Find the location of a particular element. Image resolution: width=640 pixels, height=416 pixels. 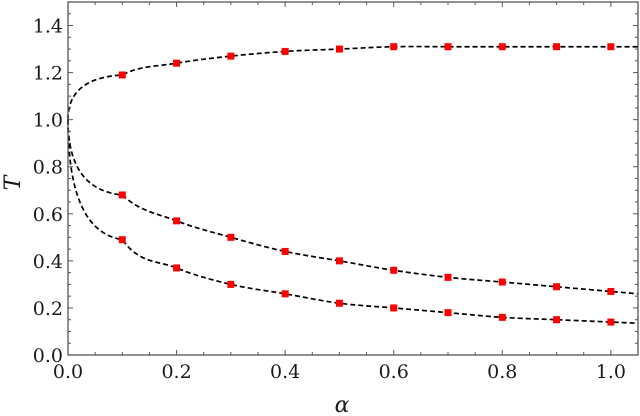

y-tick-label: 1.2 is located at coordinates (48, 74).